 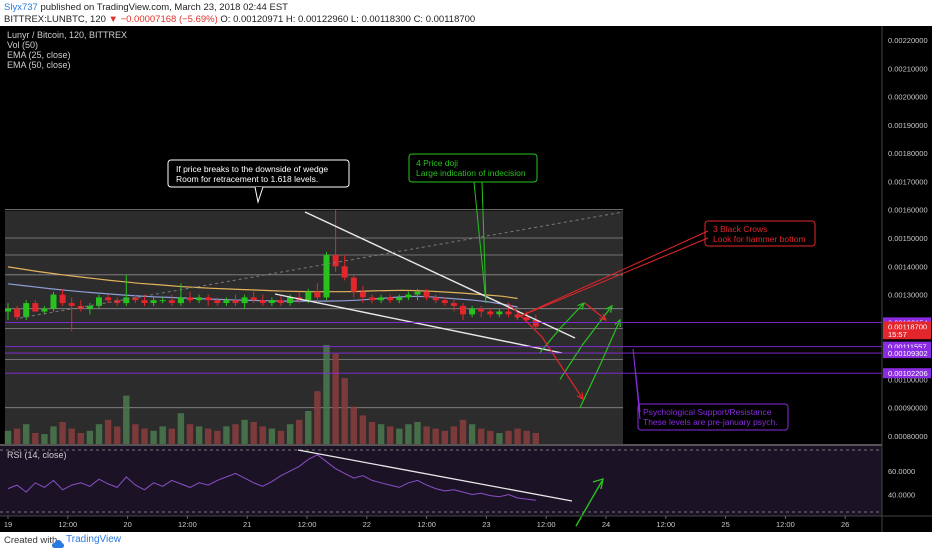 I want to click on wedge-upper-line, so click(x=440, y=275).